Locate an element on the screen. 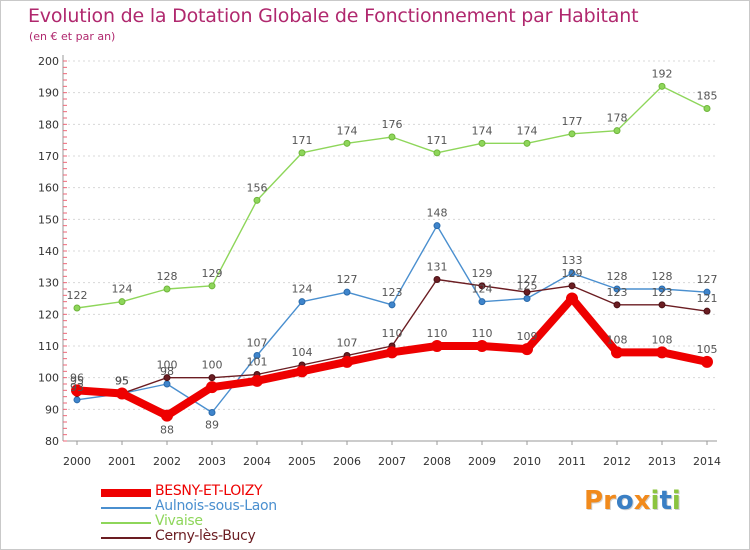 This screenshot has width=750, height=550. x-tick-label: 2005 is located at coordinates (302, 461).